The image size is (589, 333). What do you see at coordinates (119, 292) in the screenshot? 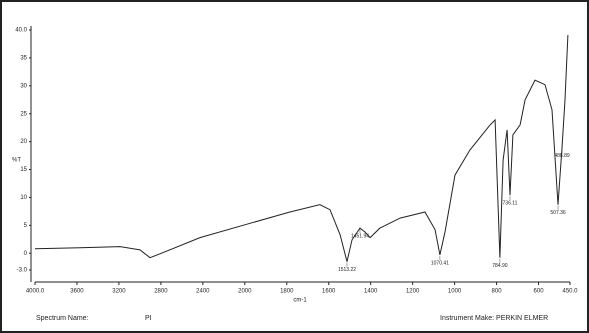
I see `x-tick-label: 3200` at bounding box center [119, 292].